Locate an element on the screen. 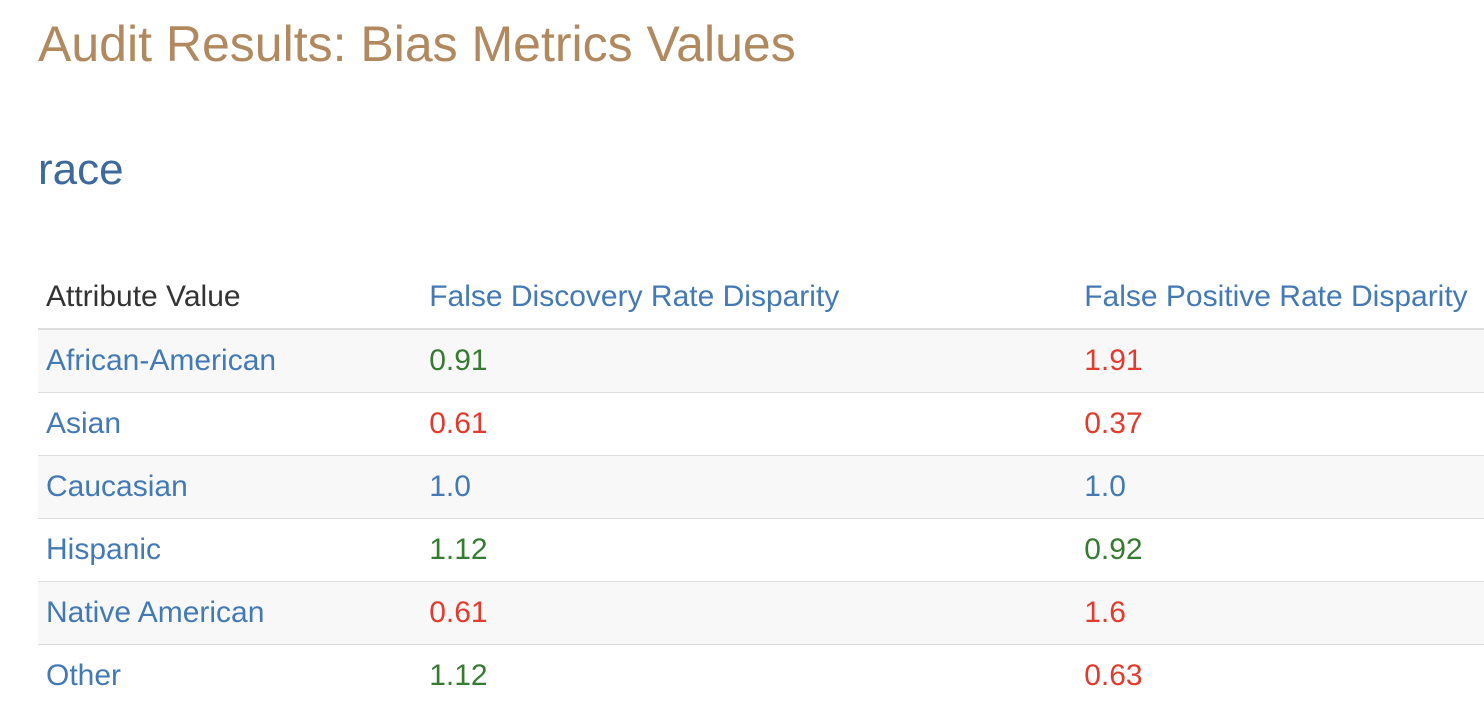  fpr-value-cell: 0.37 is located at coordinates (1280, 424).